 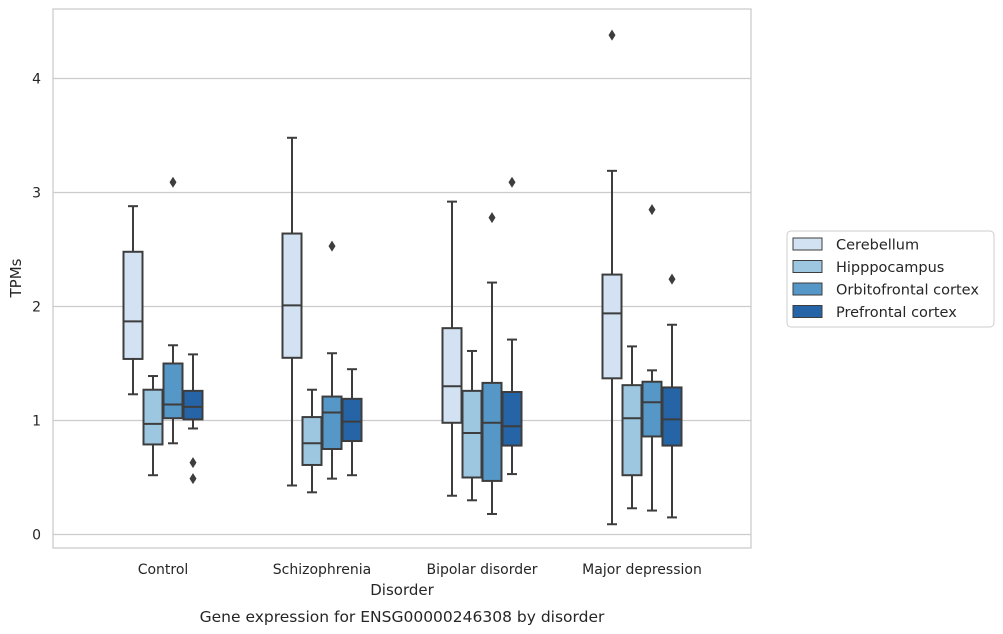 What do you see at coordinates (896, 313) in the screenshot?
I see `legend-label: Prefrontal cortex` at bounding box center [896, 313].